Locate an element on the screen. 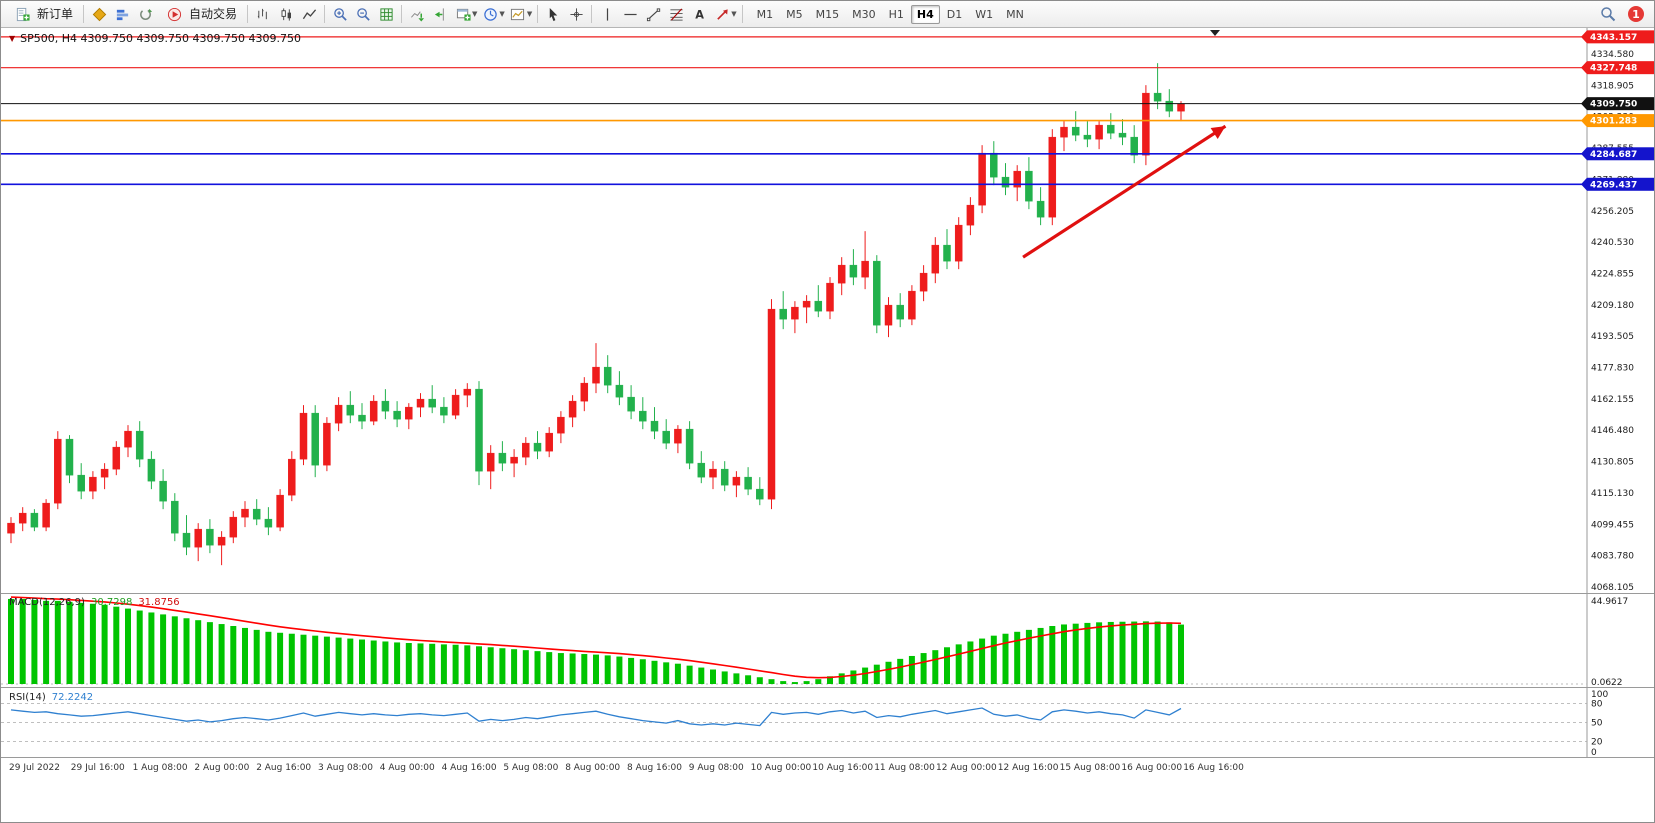  template-icon is located at coordinates (518, 14).